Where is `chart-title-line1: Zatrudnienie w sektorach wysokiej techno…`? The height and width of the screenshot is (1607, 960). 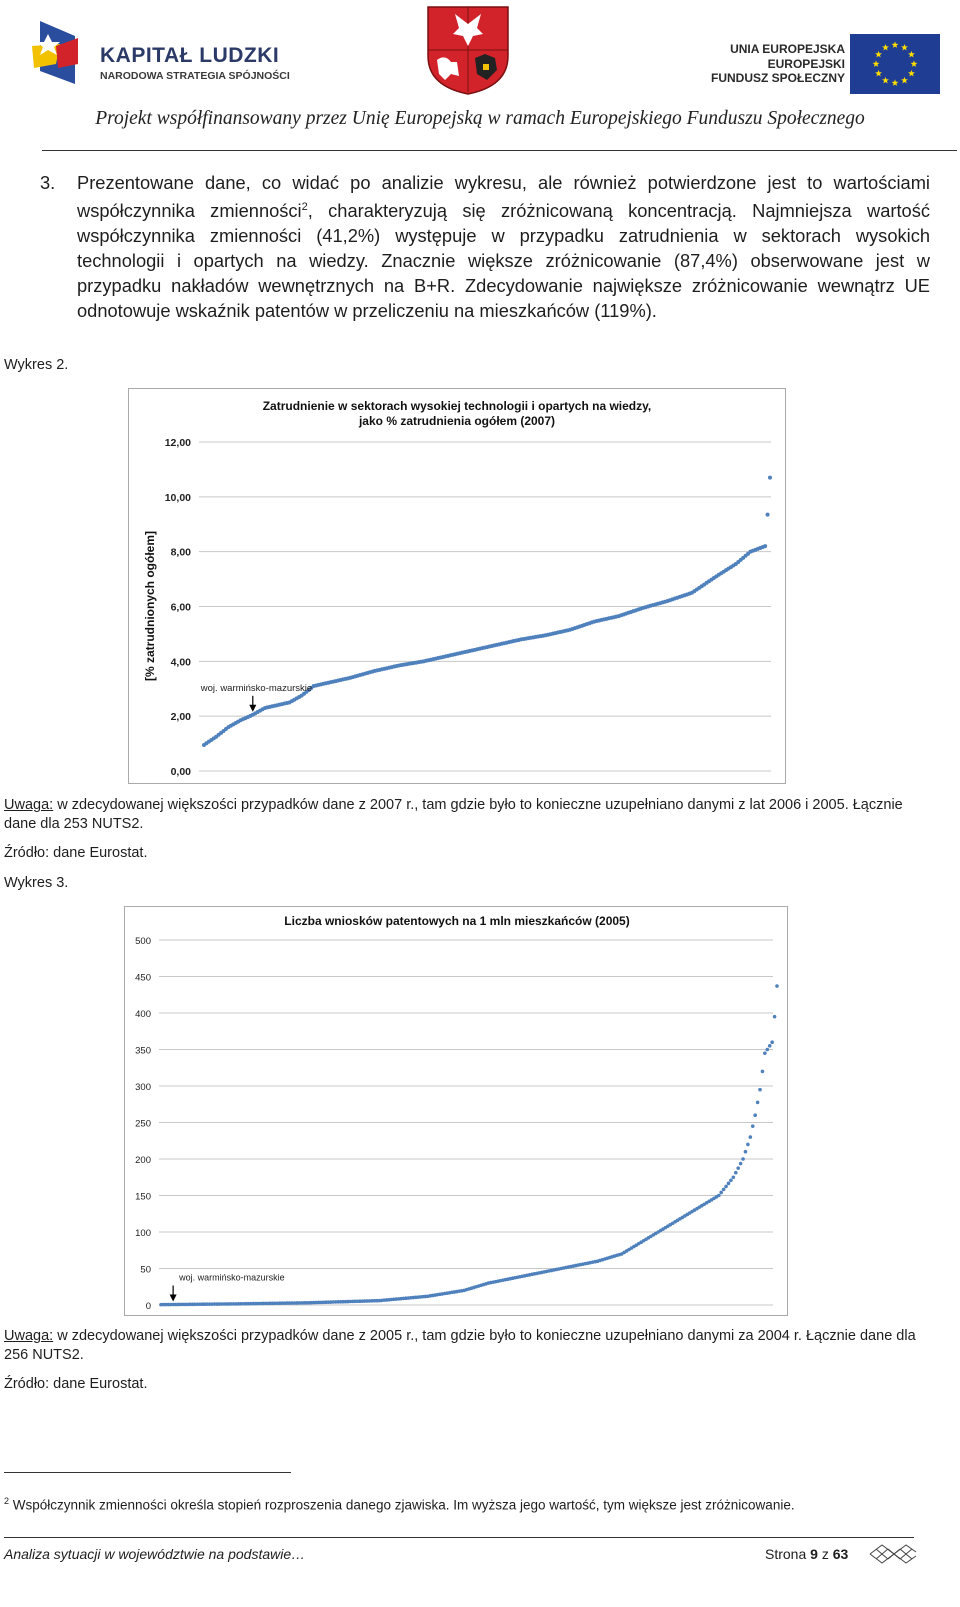 chart-title-line1: Zatrudnienie w sektorach wysokiej techno… is located at coordinates (457, 406).